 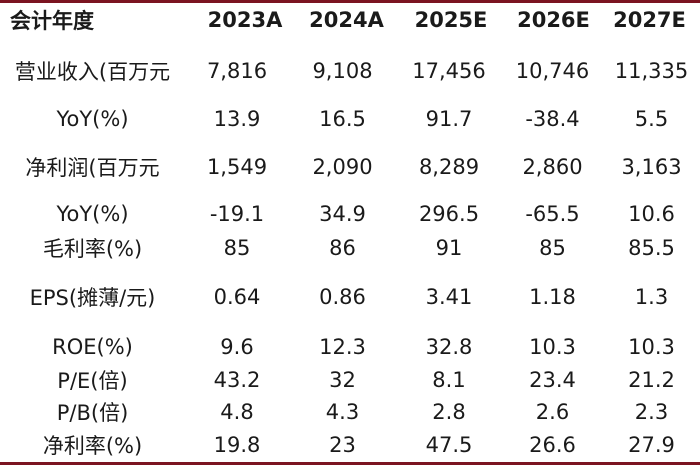 What do you see at coordinates (649, 19) in the screenshot?
I see `header-cell-2027e: 2027E` at bounding box center [649, 19].